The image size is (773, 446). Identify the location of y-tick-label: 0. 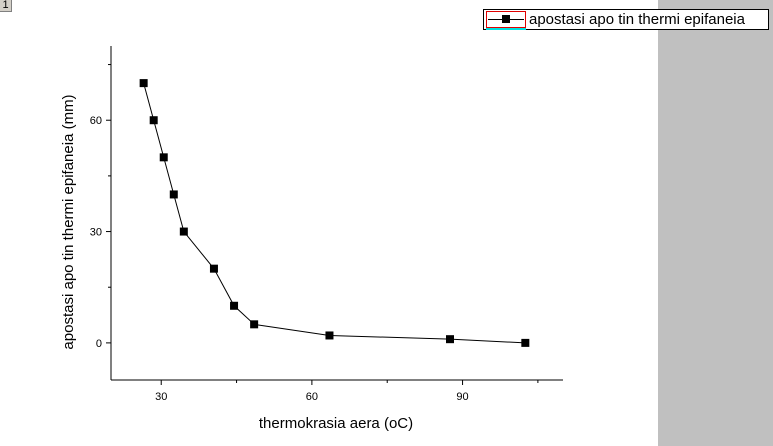
(99, 344).